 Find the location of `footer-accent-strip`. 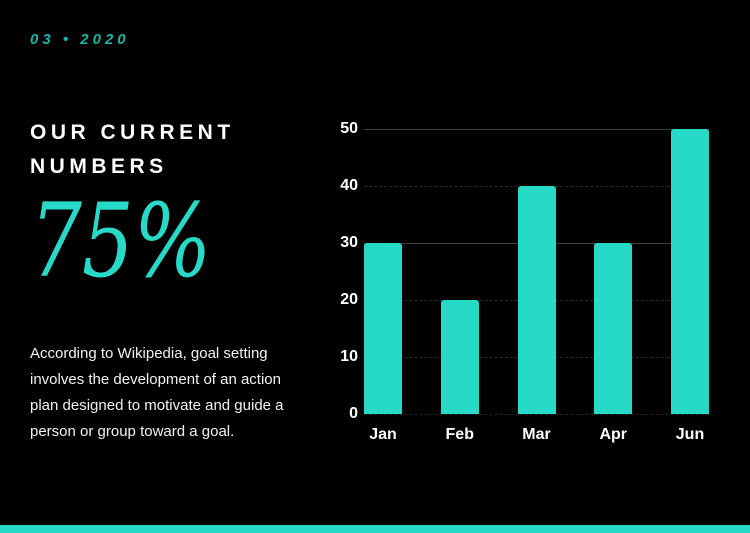

footer-accent-strip is located at coordinates (375, 529).